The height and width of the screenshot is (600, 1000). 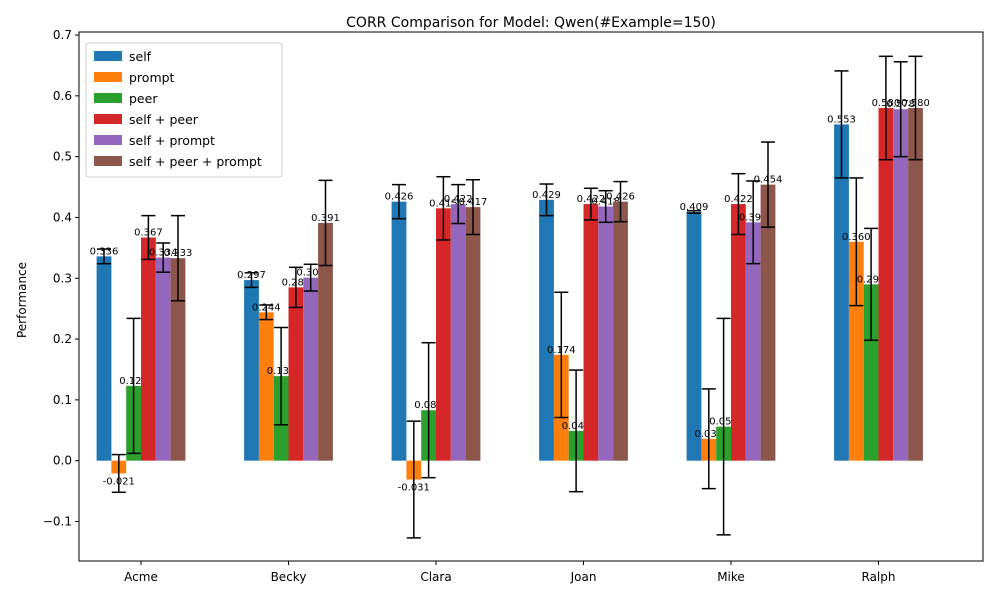 What do you see at coordinates (871, 279) in the screenshot?
I see `data-label-2-5: 0.290` at bounding box center [871, 279].